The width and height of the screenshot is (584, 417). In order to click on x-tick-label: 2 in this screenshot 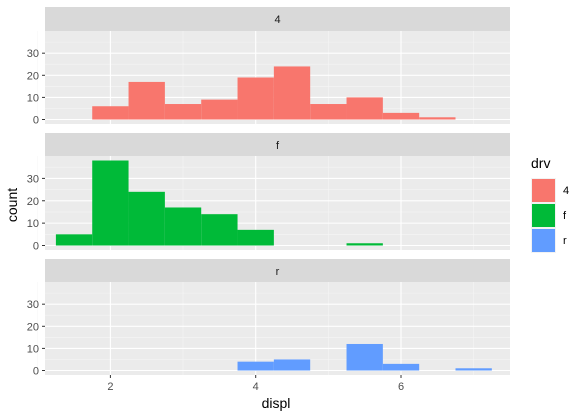, I will do `click(110, 387)`.